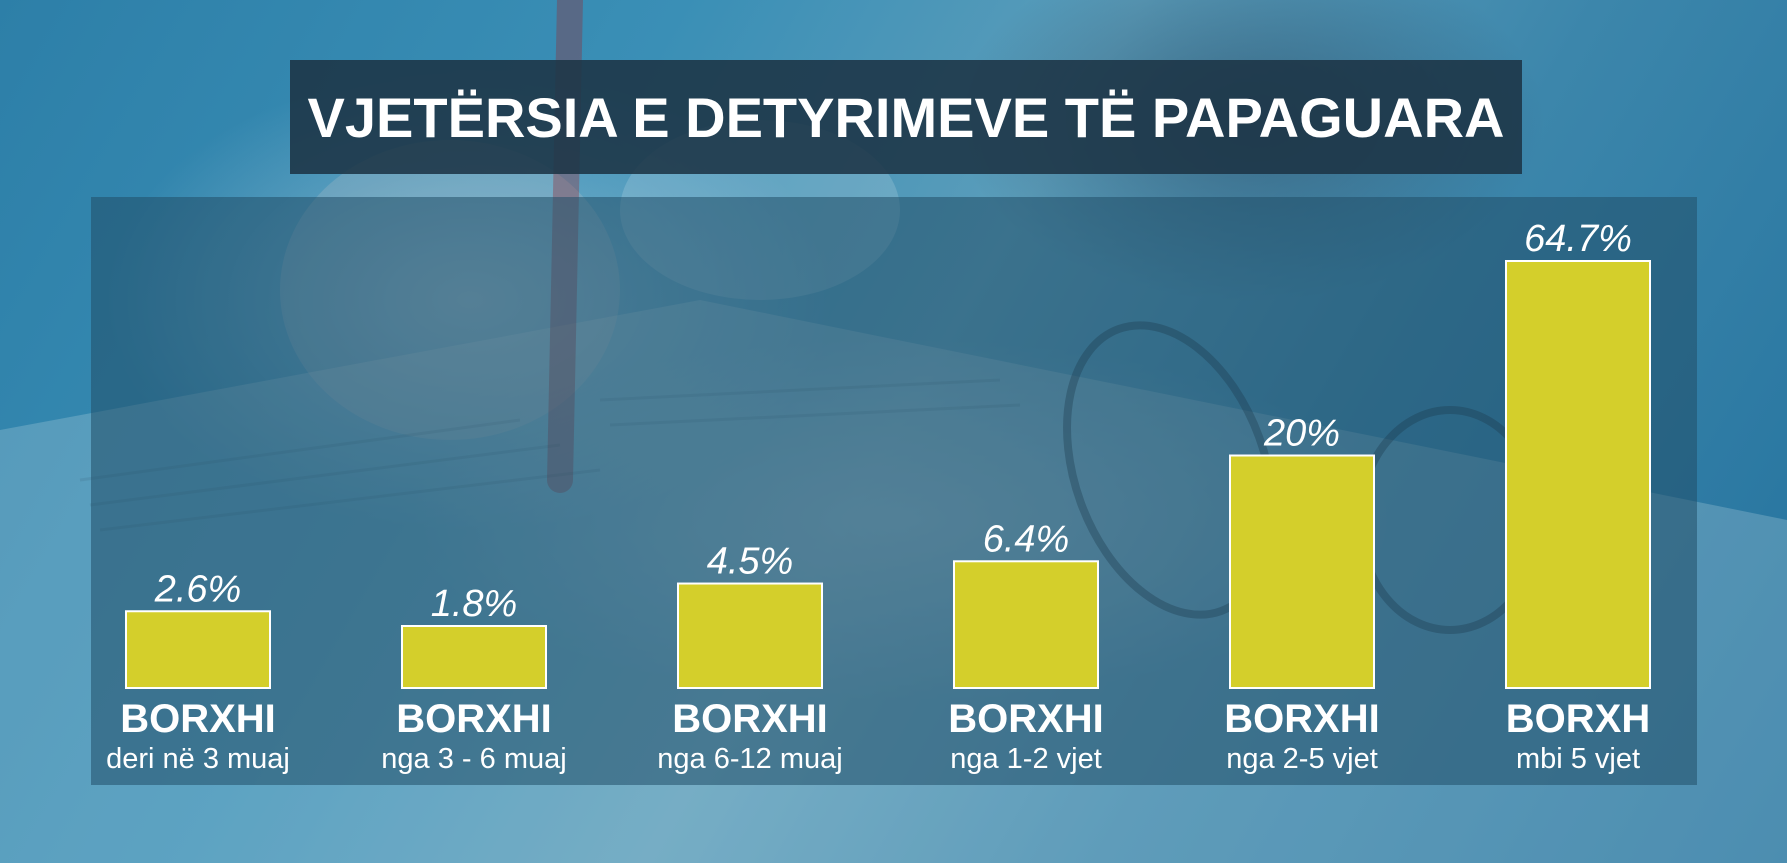 The image size is (1787, 863). Describe the element at coordinates (198, 589) in the screenshot. I see `value-label-1: 2.6%` at that location.